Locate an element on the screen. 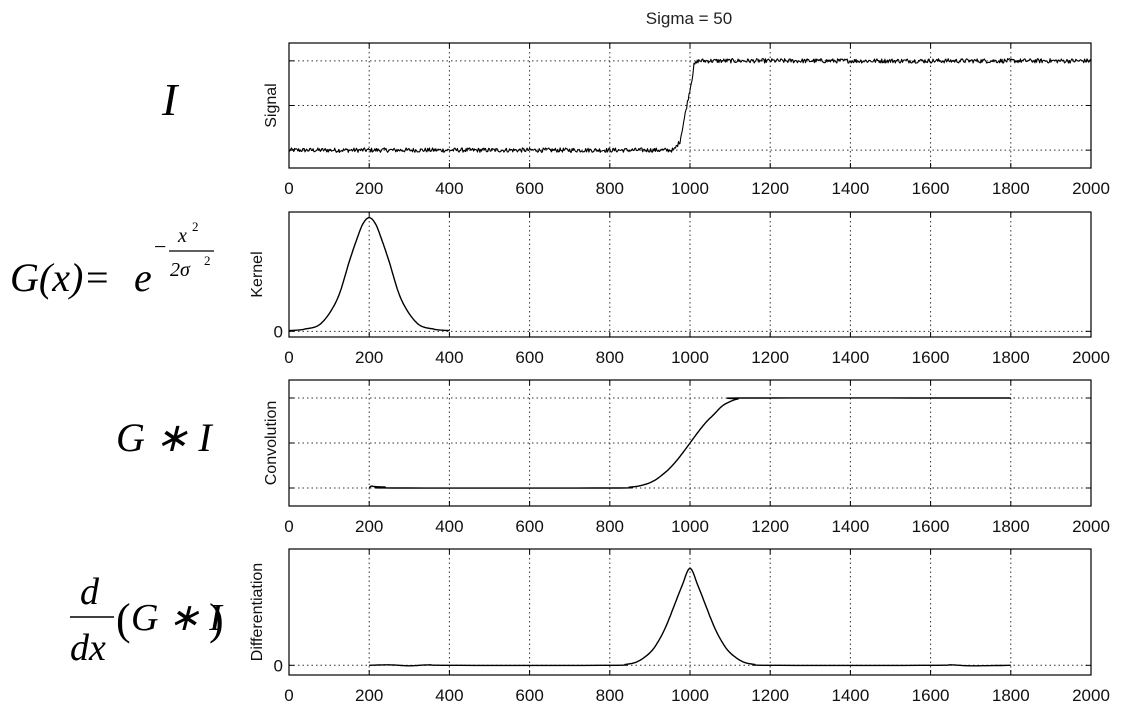  equation-derivative-d: d is located at coordinates (90, 592).